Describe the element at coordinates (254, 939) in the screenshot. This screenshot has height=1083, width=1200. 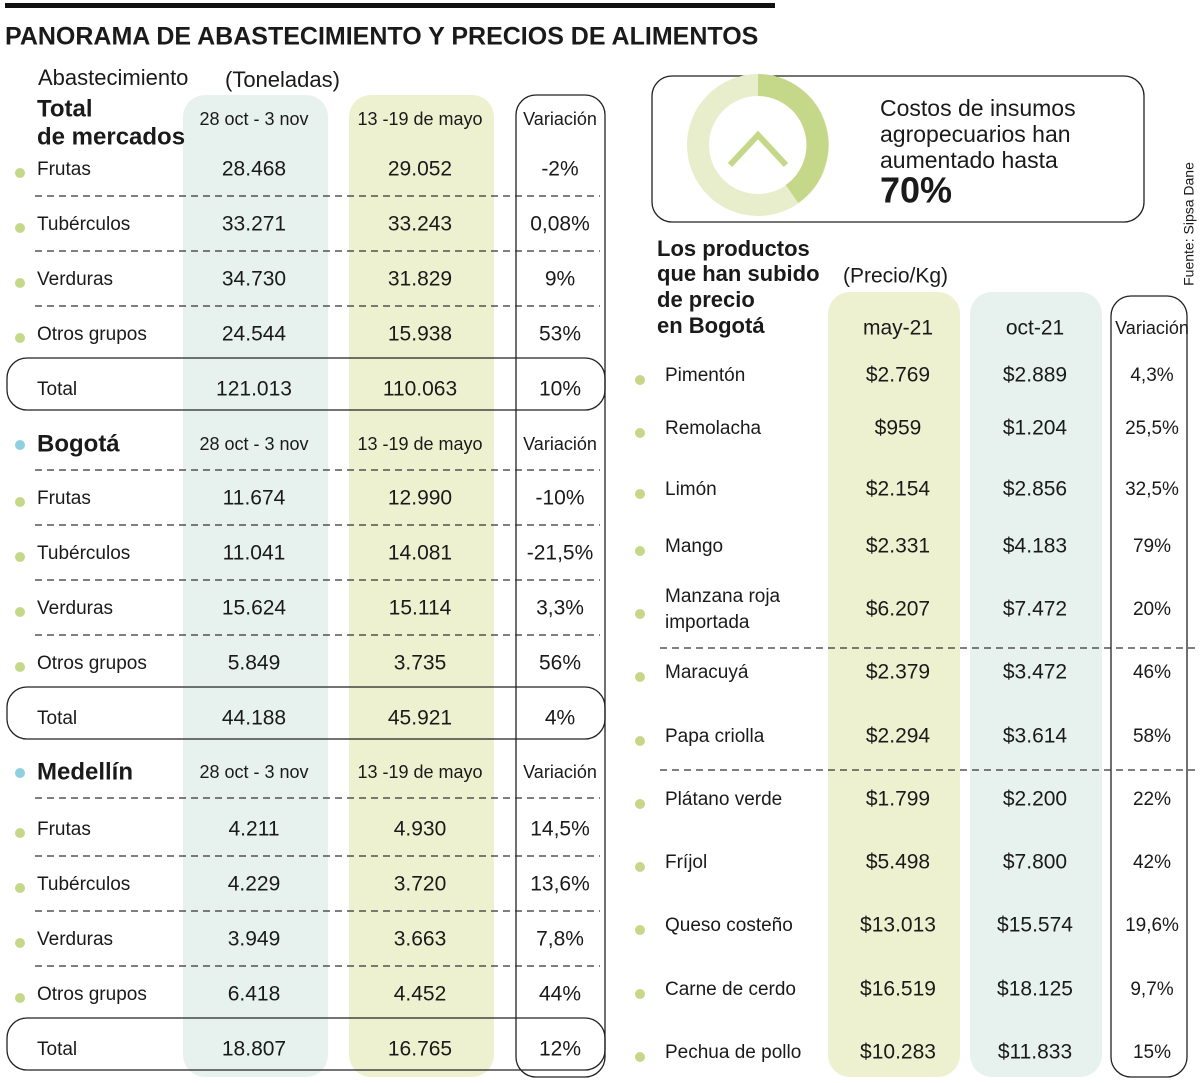
I see `cell: 3.949` at that location.